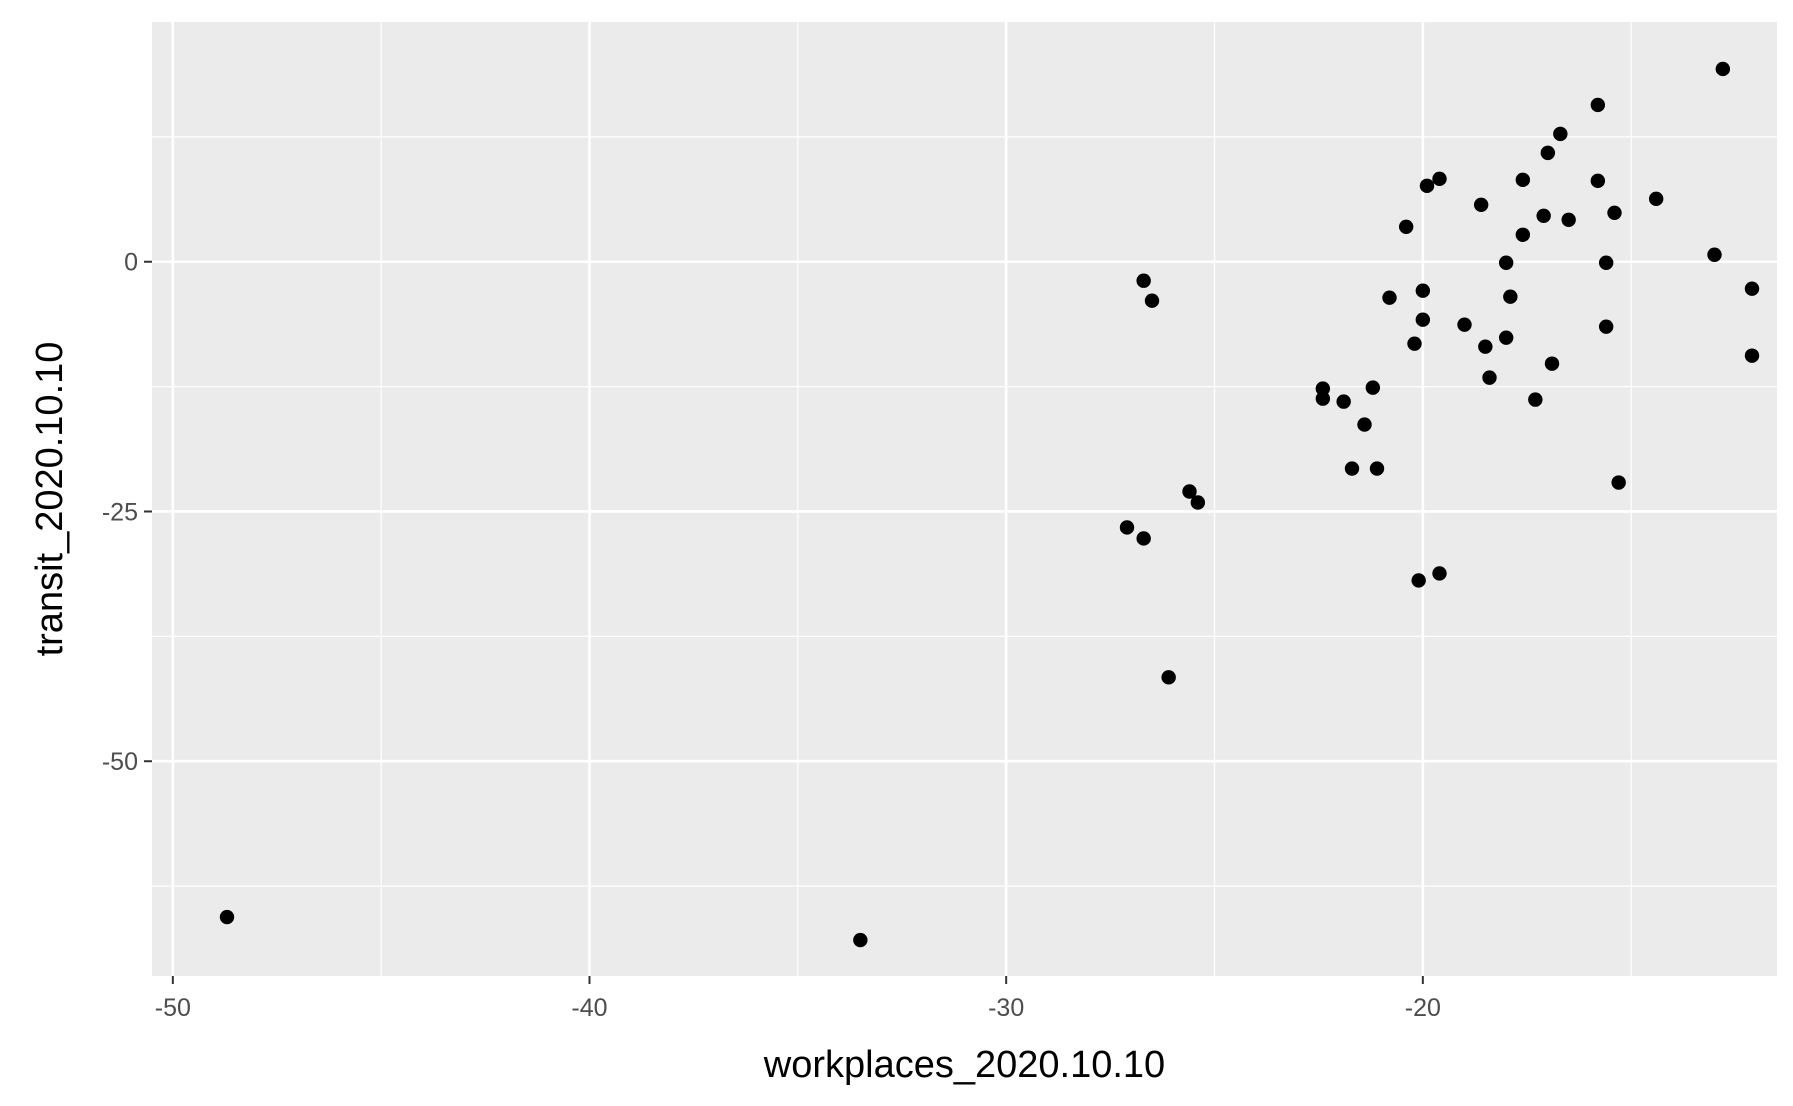 Image resolution: width=1793 pixels, height=1106 pixels. What do you see at coordinates (120, 512) in the screenshot?
I see `y-tick-label: -25` at bounding box center [120, 512].